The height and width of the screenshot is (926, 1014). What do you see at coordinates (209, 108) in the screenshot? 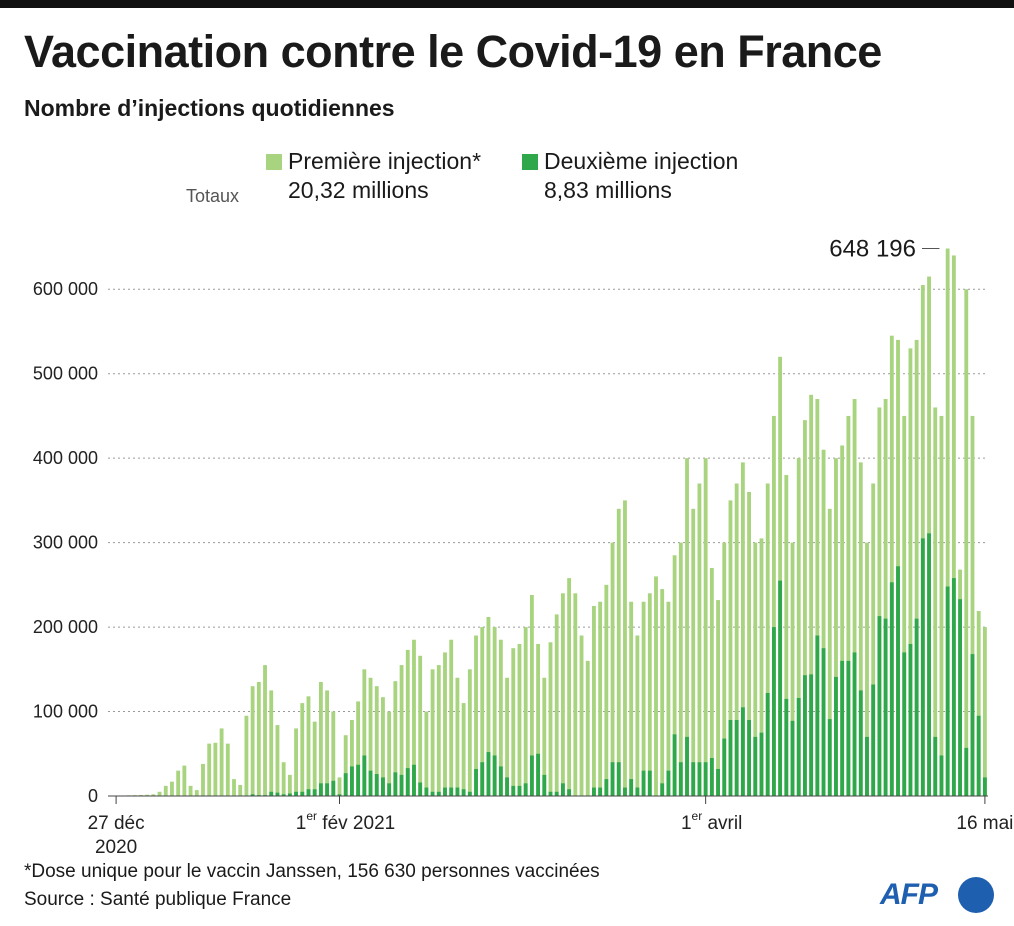
I see `chart-subtitle: Nombre d’injections quotidiennes` at bounding box center [209, 108].